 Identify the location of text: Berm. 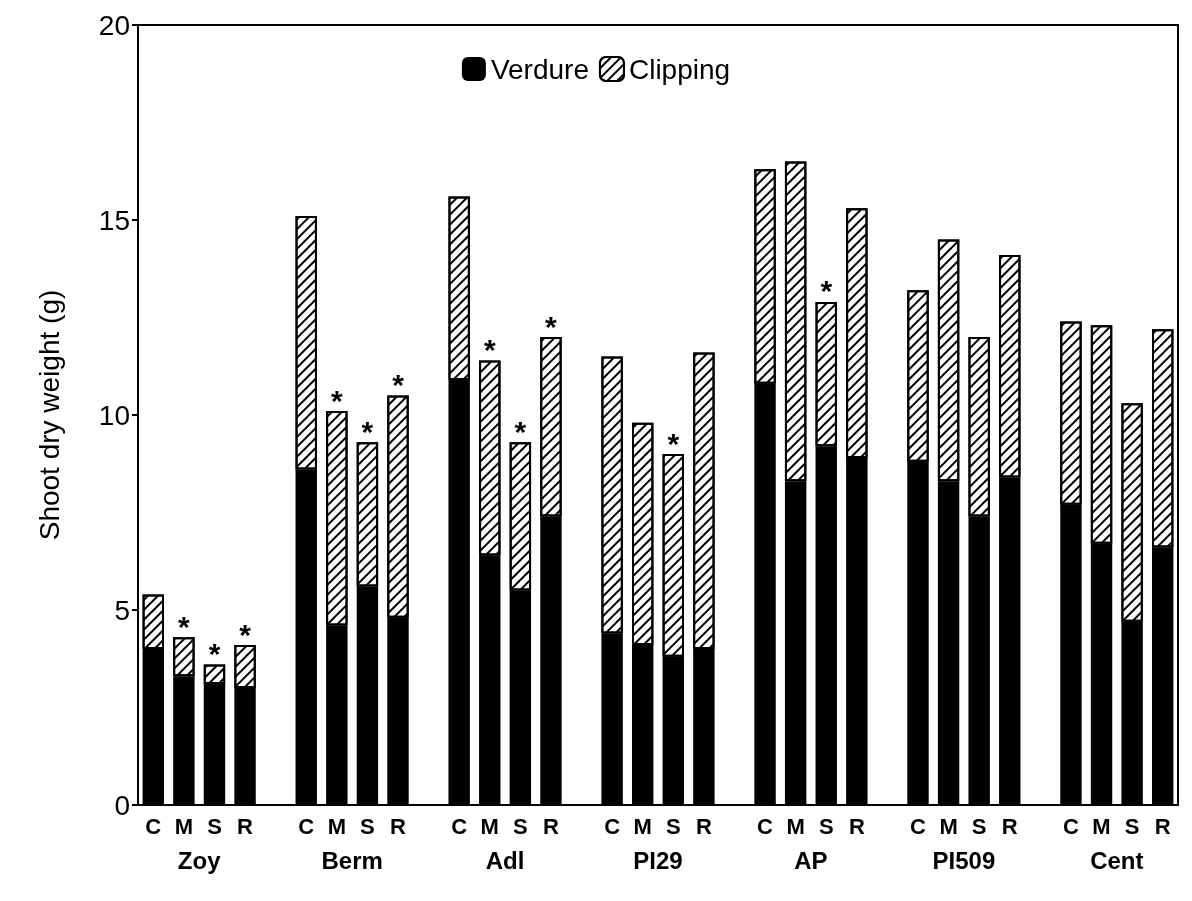
(352, 860).